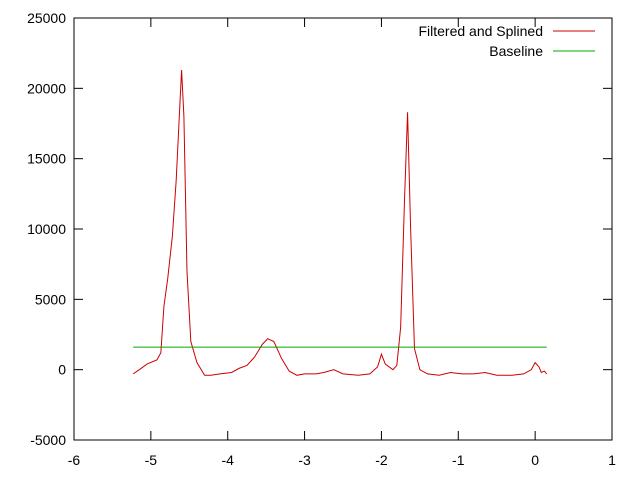 The width and height of the screenshot is (640, 480). What do you see at coordinates (48, 440) in the screenshot?
I see `y-tick-label: -5000` at bounding box center [48, 440].